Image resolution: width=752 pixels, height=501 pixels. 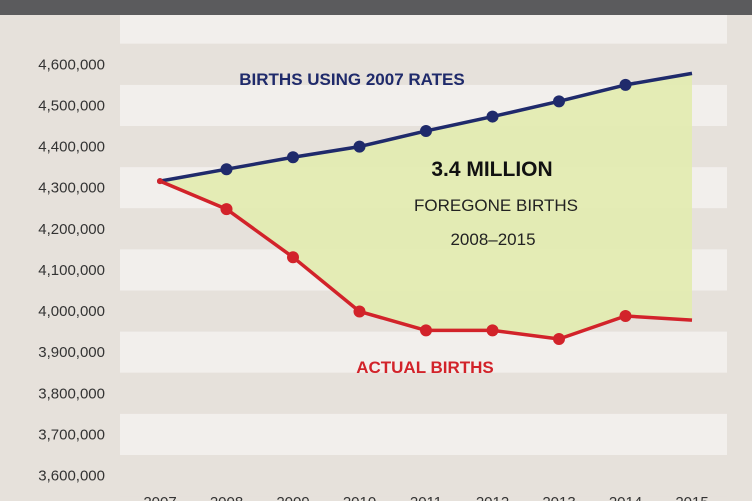 I want to click on y-tick-label: 4,000,000, so click(x=71, y=311).